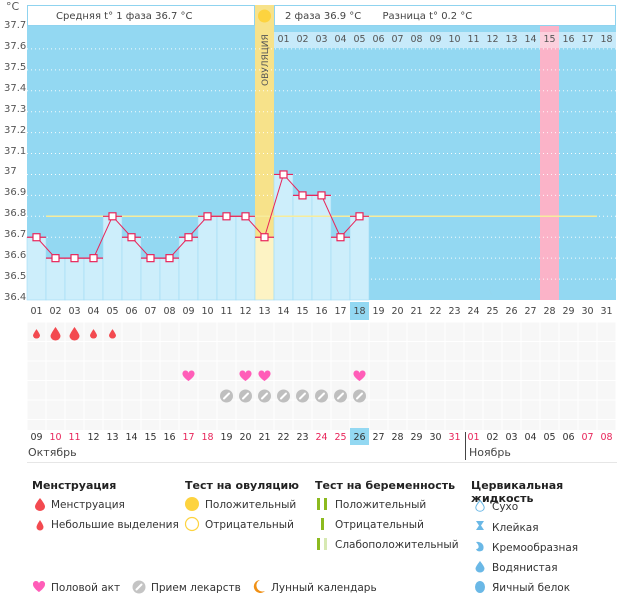 The width and height of the screenshot is (626, 595). I want to click on y-tick-label: 36.8, so click(15, 214).